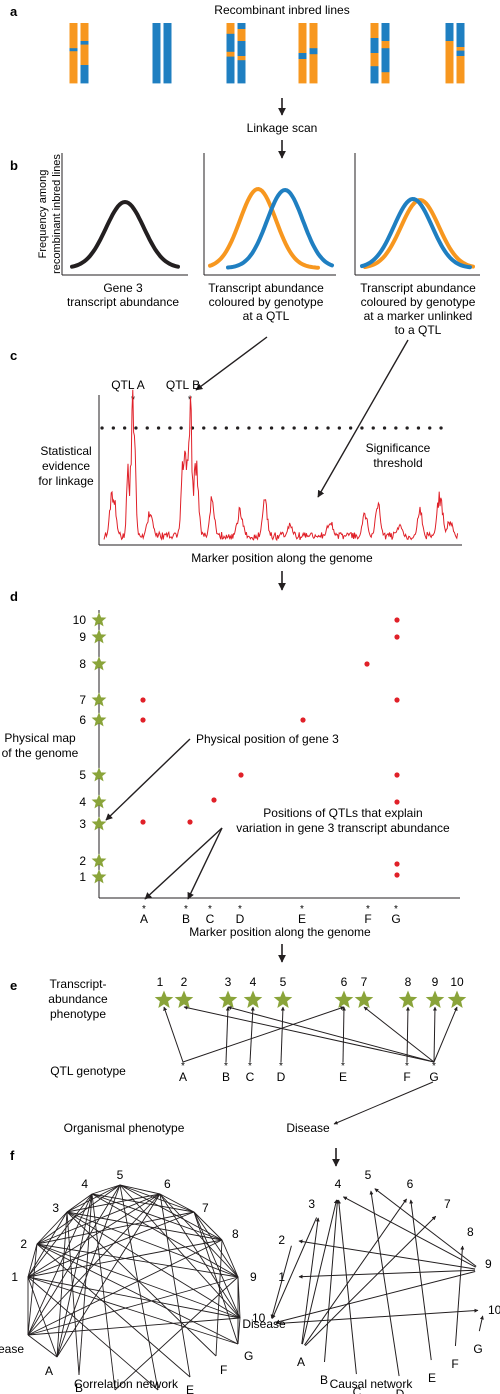  Describe the element at coordinates (223, 1370) in the screenshot. I see `correlation-node-label: F` at that location.